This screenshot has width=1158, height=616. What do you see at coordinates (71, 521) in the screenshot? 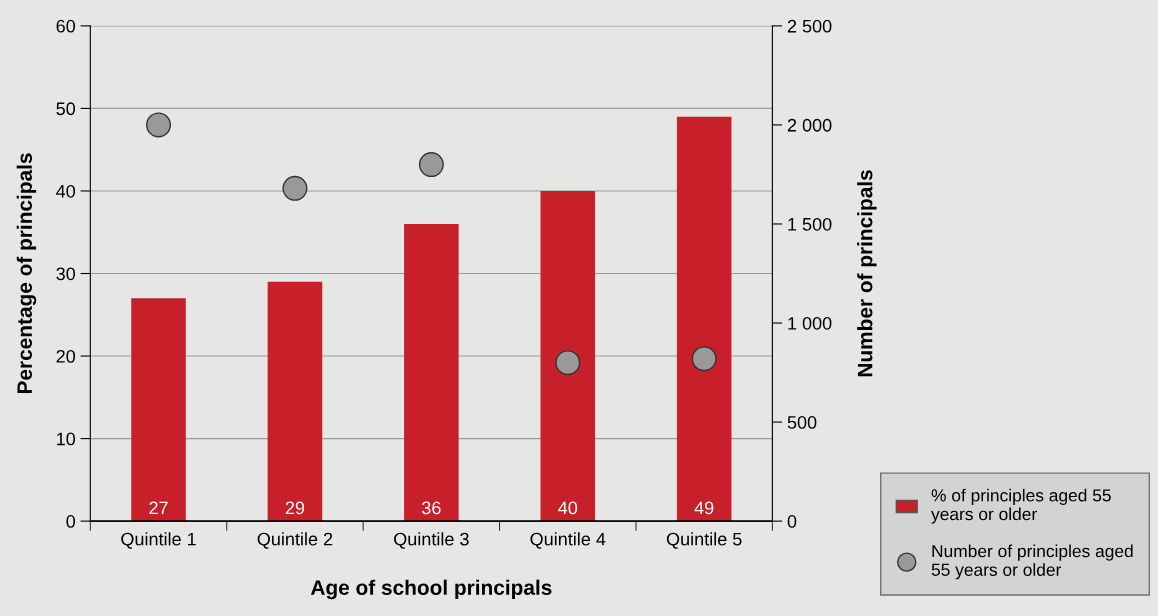
I see `y-tick-label: 0` at bounding box center [71, 521].